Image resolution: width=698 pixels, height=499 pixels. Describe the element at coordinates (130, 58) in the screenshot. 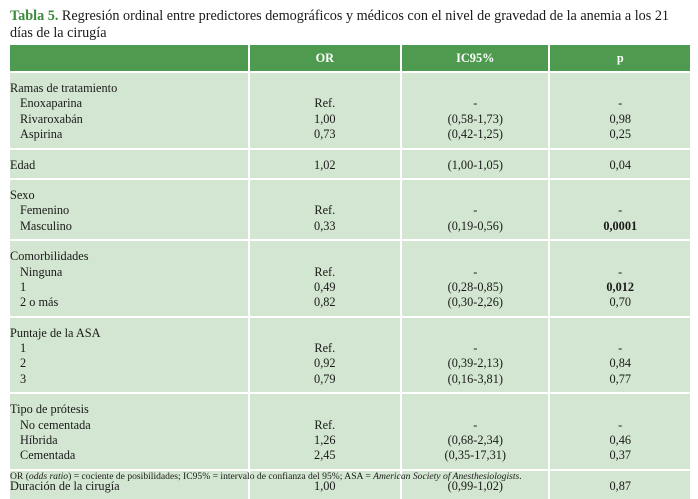

I see `header-variable` at that location.